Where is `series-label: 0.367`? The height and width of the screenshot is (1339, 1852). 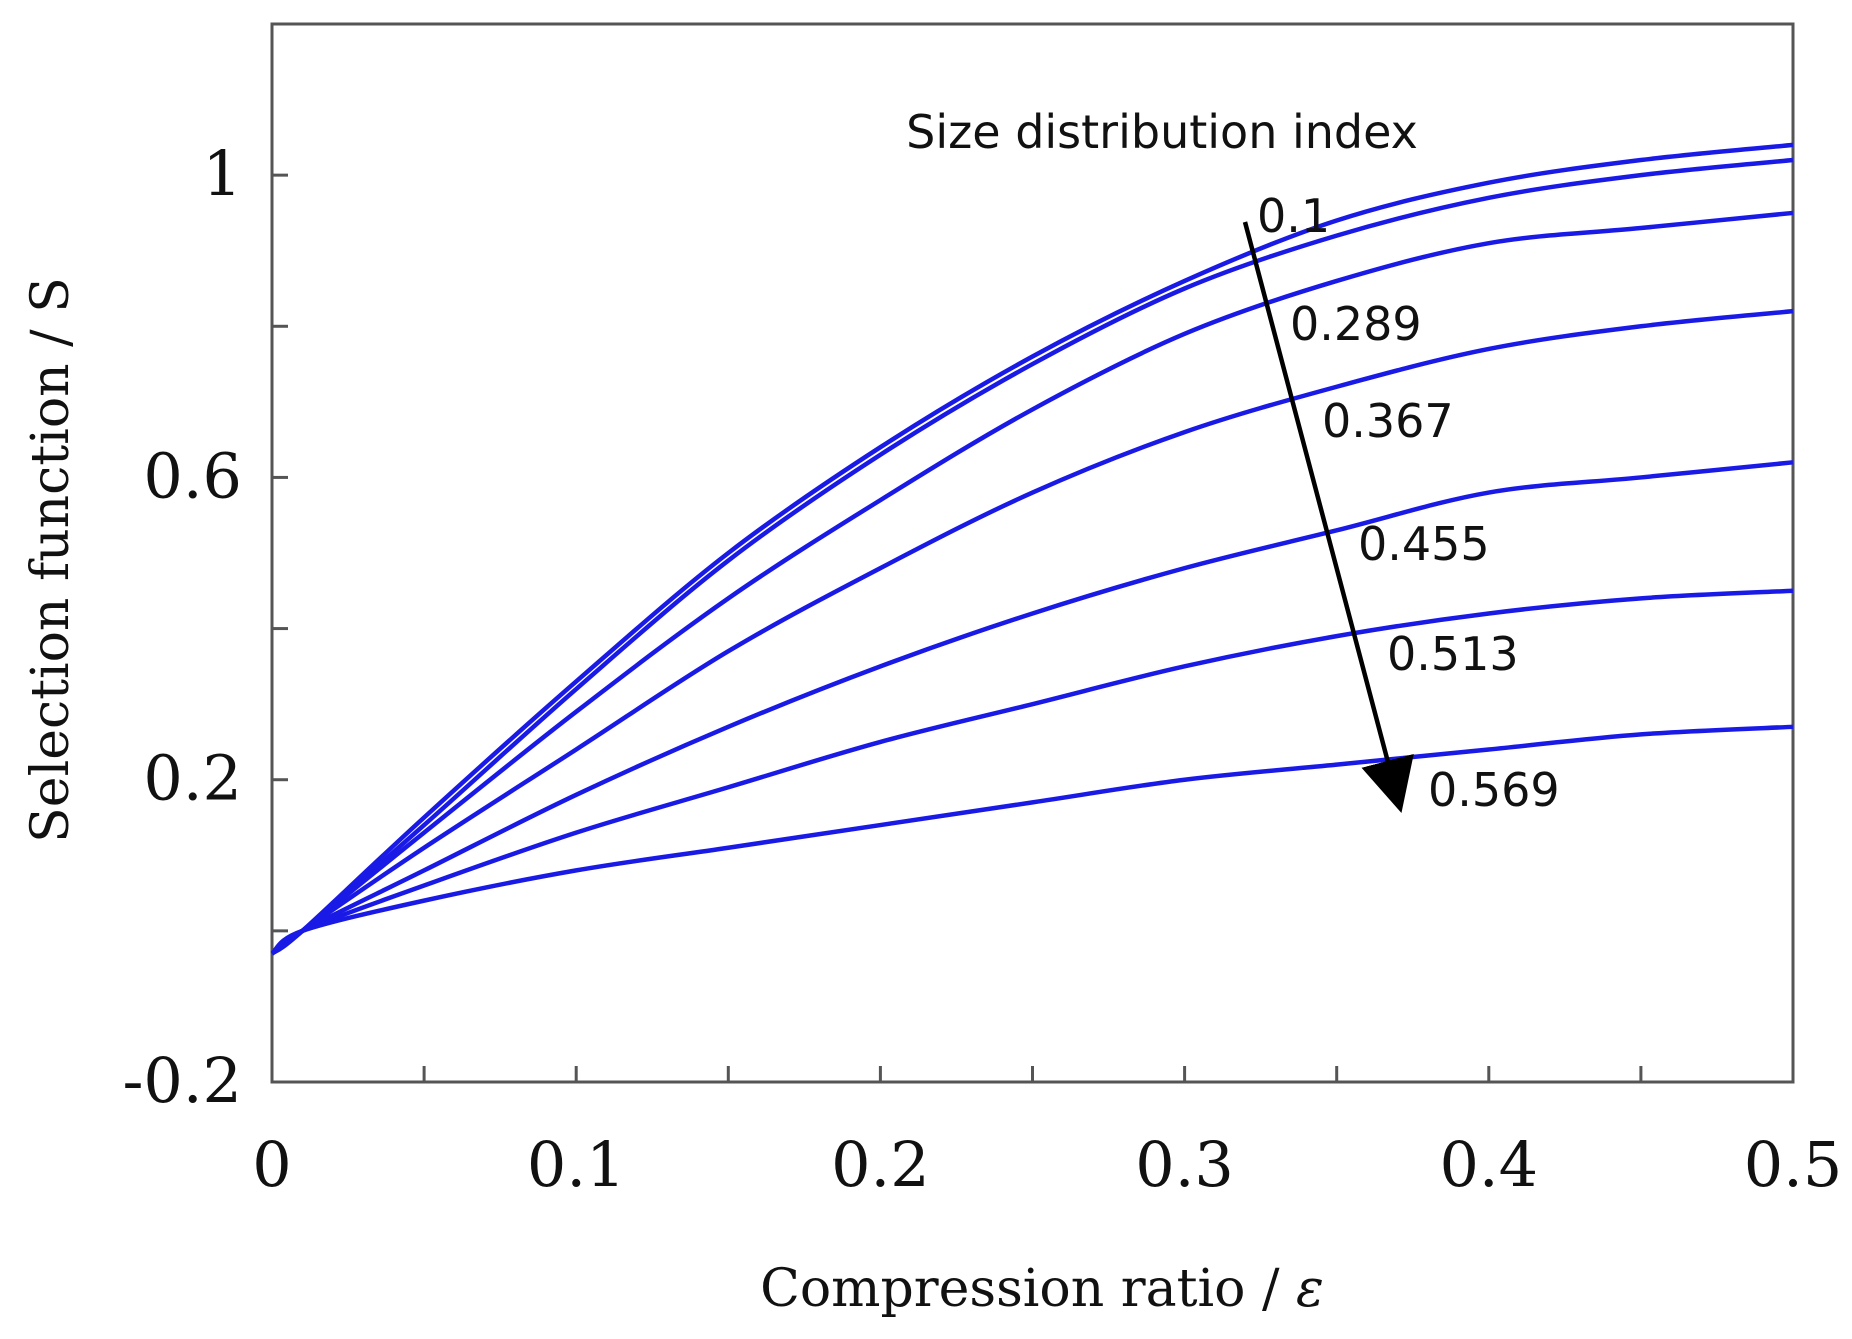
series-label: 0.367 is located at coordinates (1388, 421).